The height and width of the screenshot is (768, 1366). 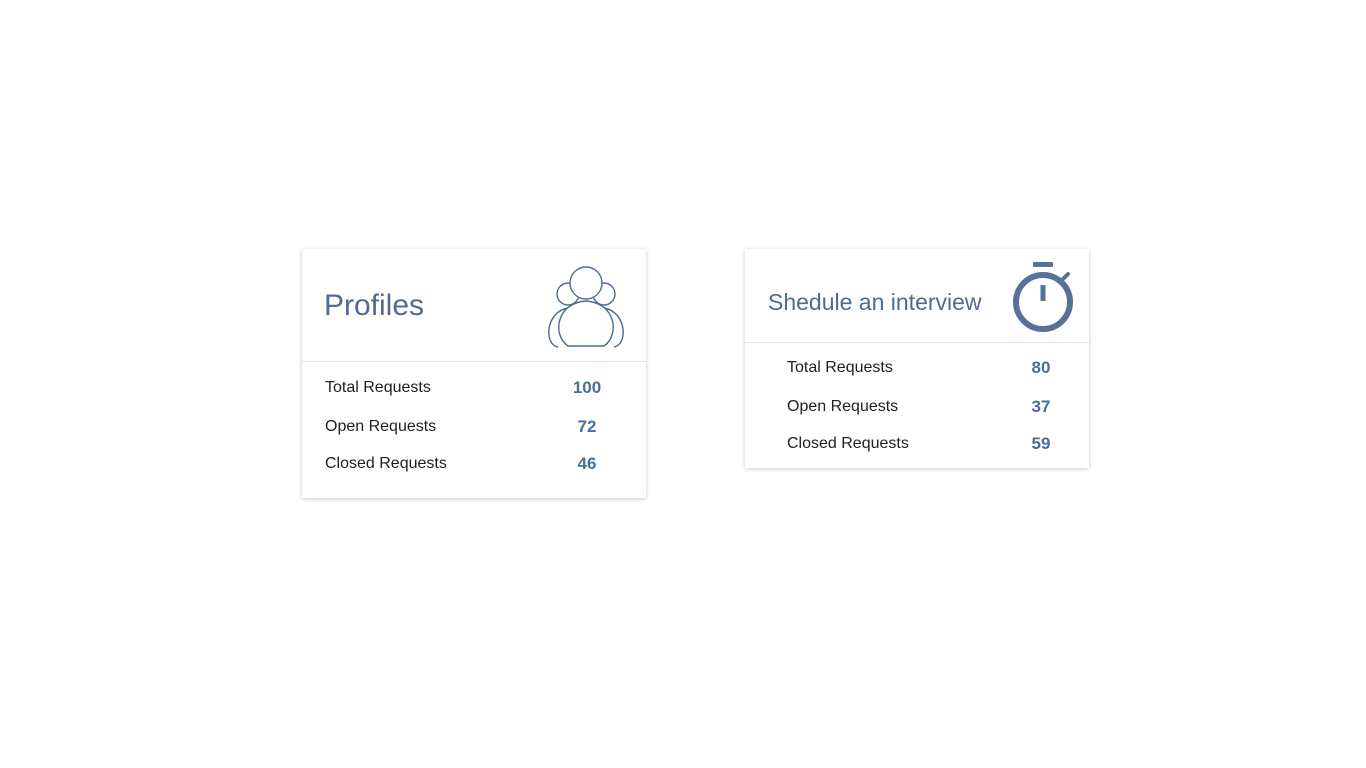 What do you see at coordinates (587, 463) in the screenshot?
I see `stat-value: 46` at bounding box center [587, 463].